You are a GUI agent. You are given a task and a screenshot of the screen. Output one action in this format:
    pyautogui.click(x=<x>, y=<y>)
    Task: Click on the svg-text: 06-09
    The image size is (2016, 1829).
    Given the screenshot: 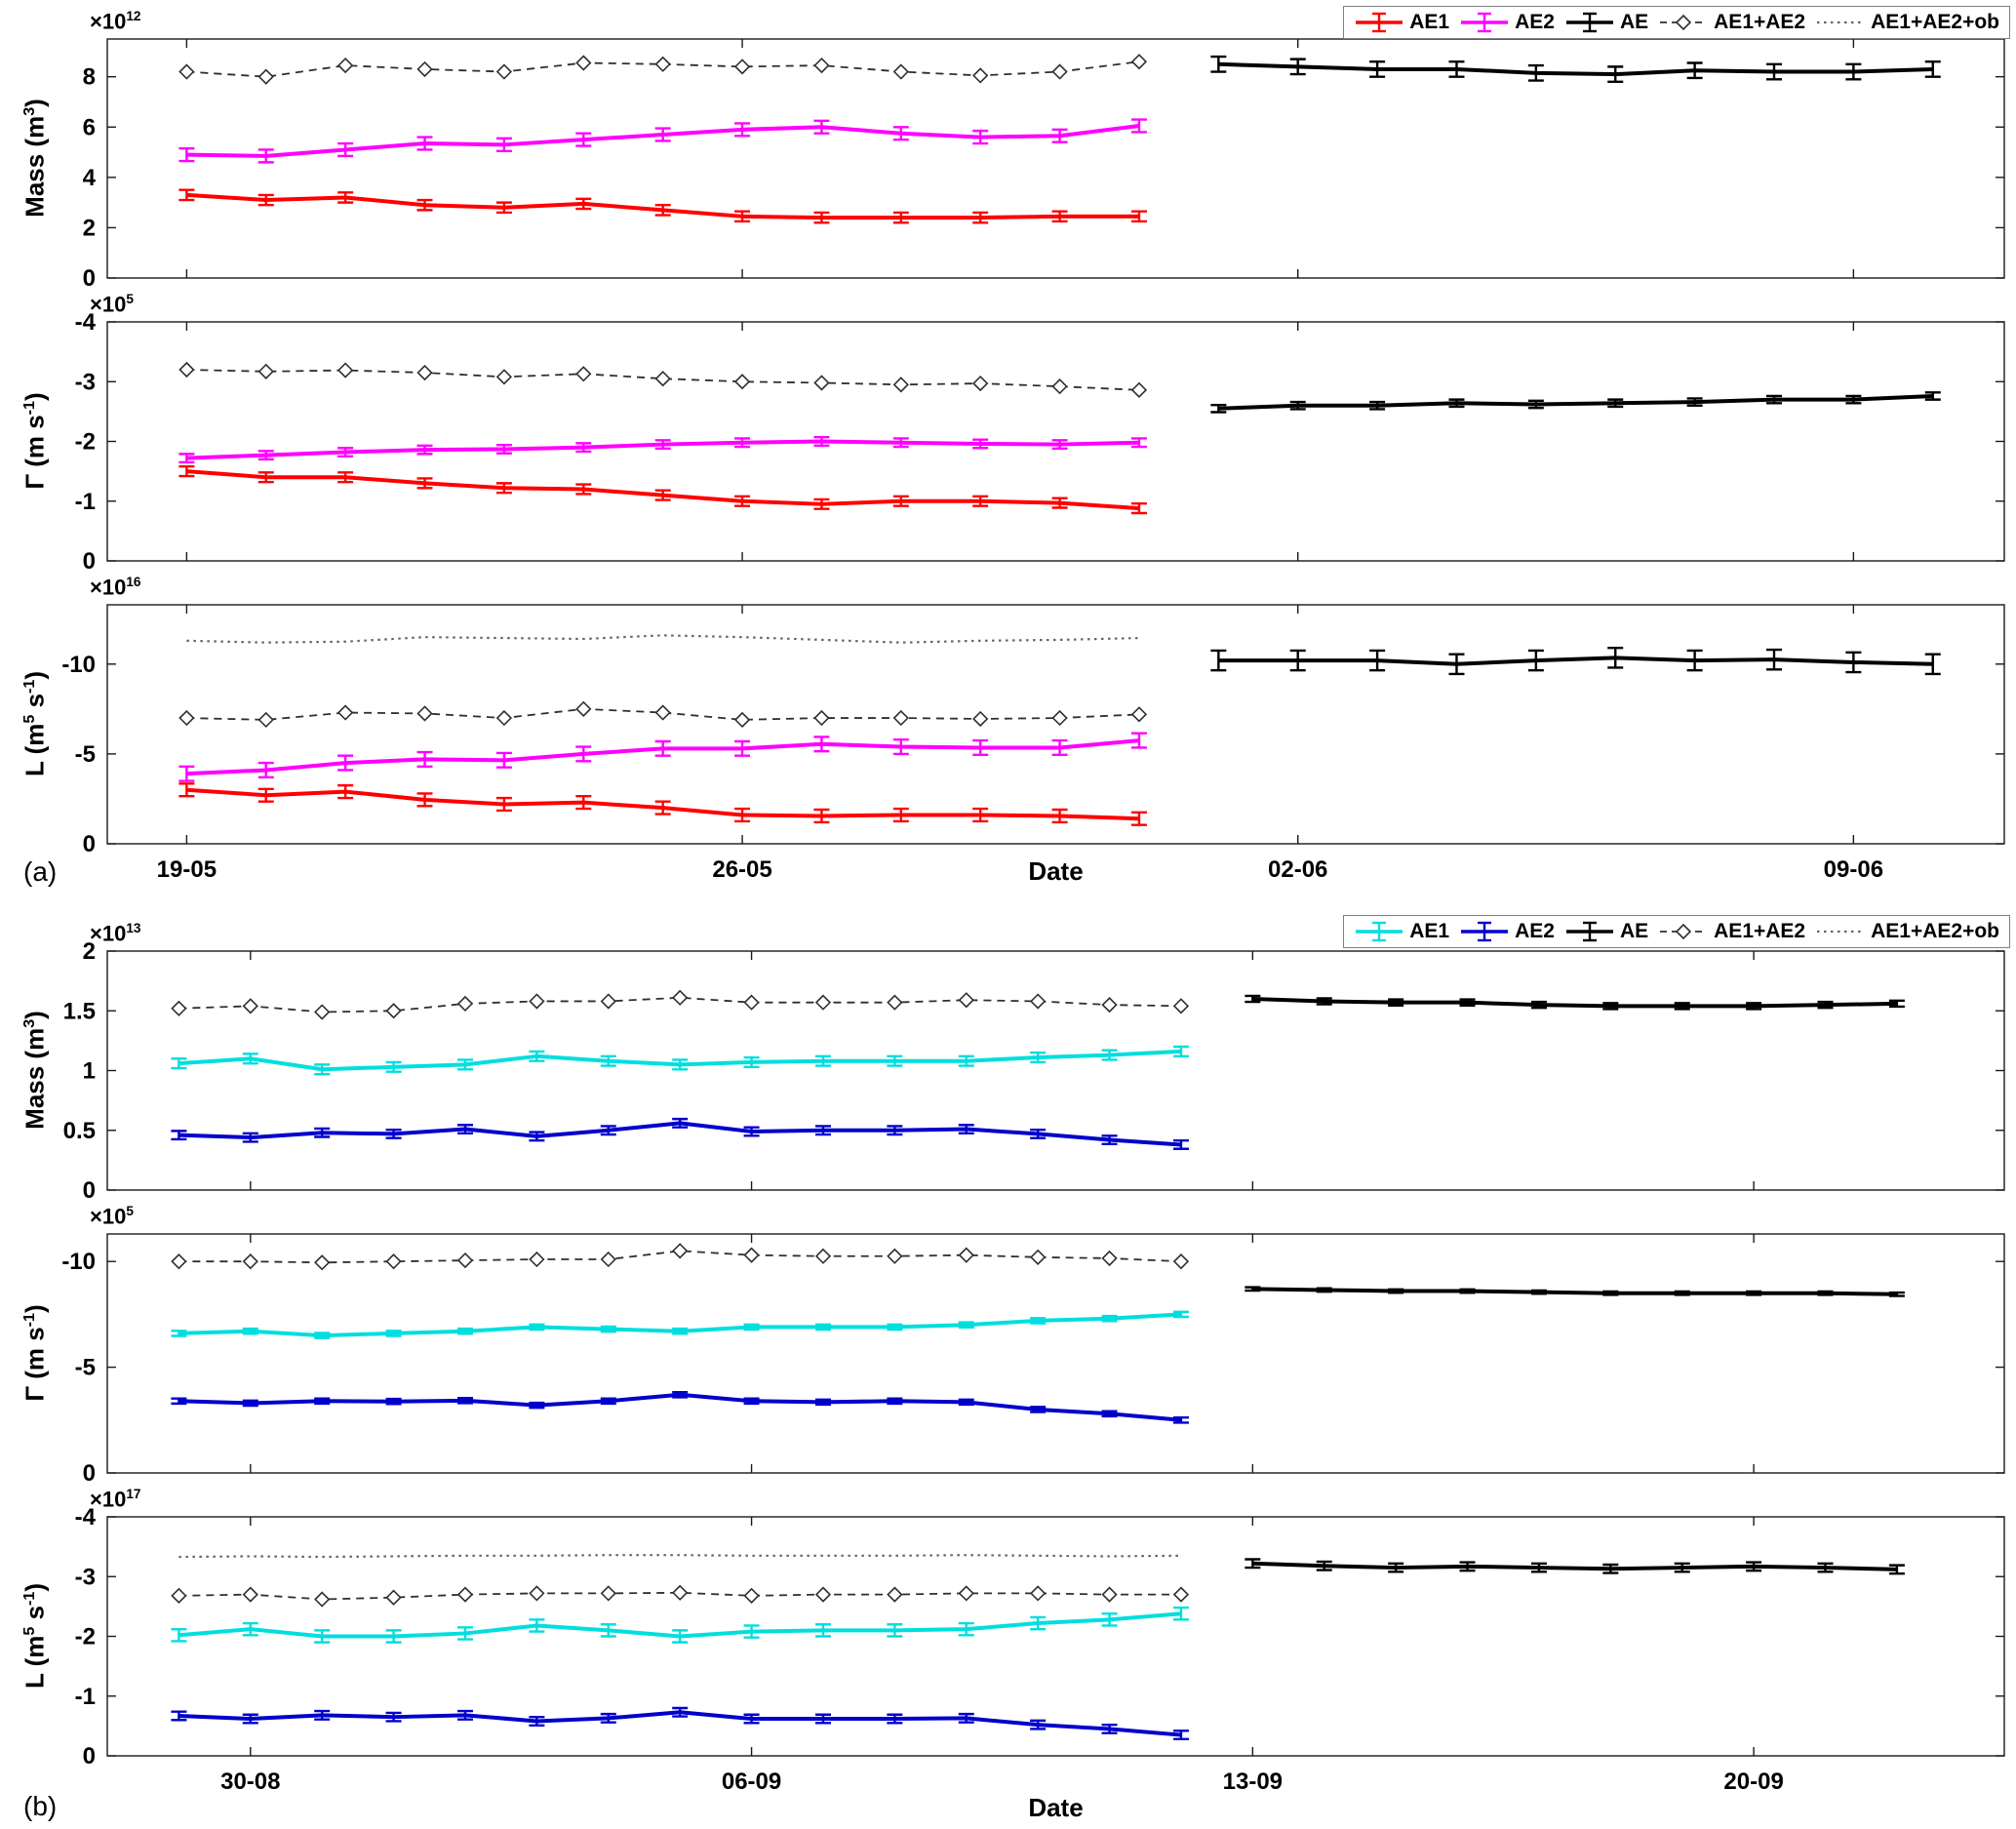 What is the action you would take?
    pyautogui.click(x=752, y=1782)
    